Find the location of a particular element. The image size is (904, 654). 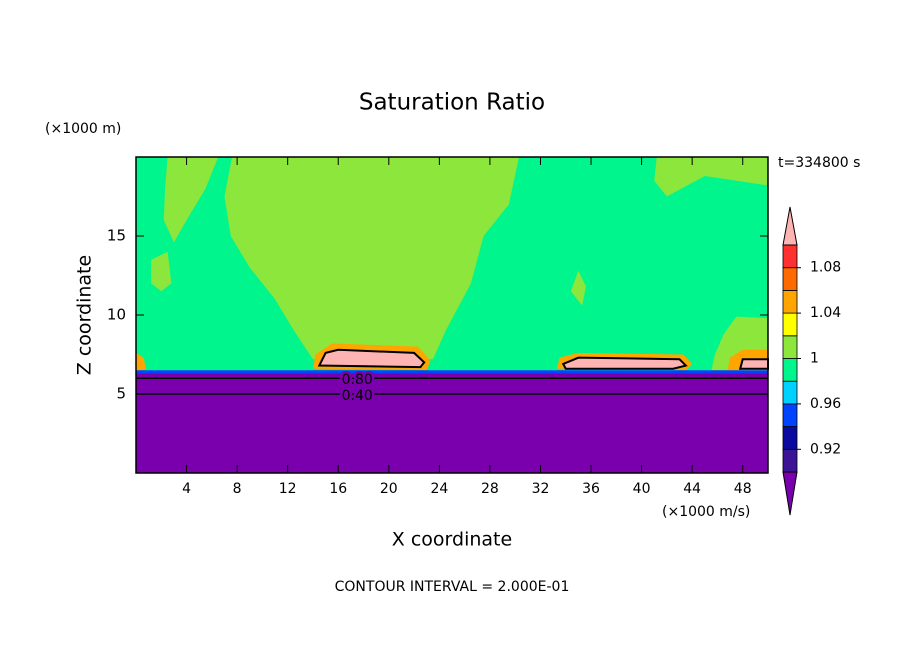

footer: CONTOUR INTERVAL = 2.000E-01 is located at coordinates (452, 587).